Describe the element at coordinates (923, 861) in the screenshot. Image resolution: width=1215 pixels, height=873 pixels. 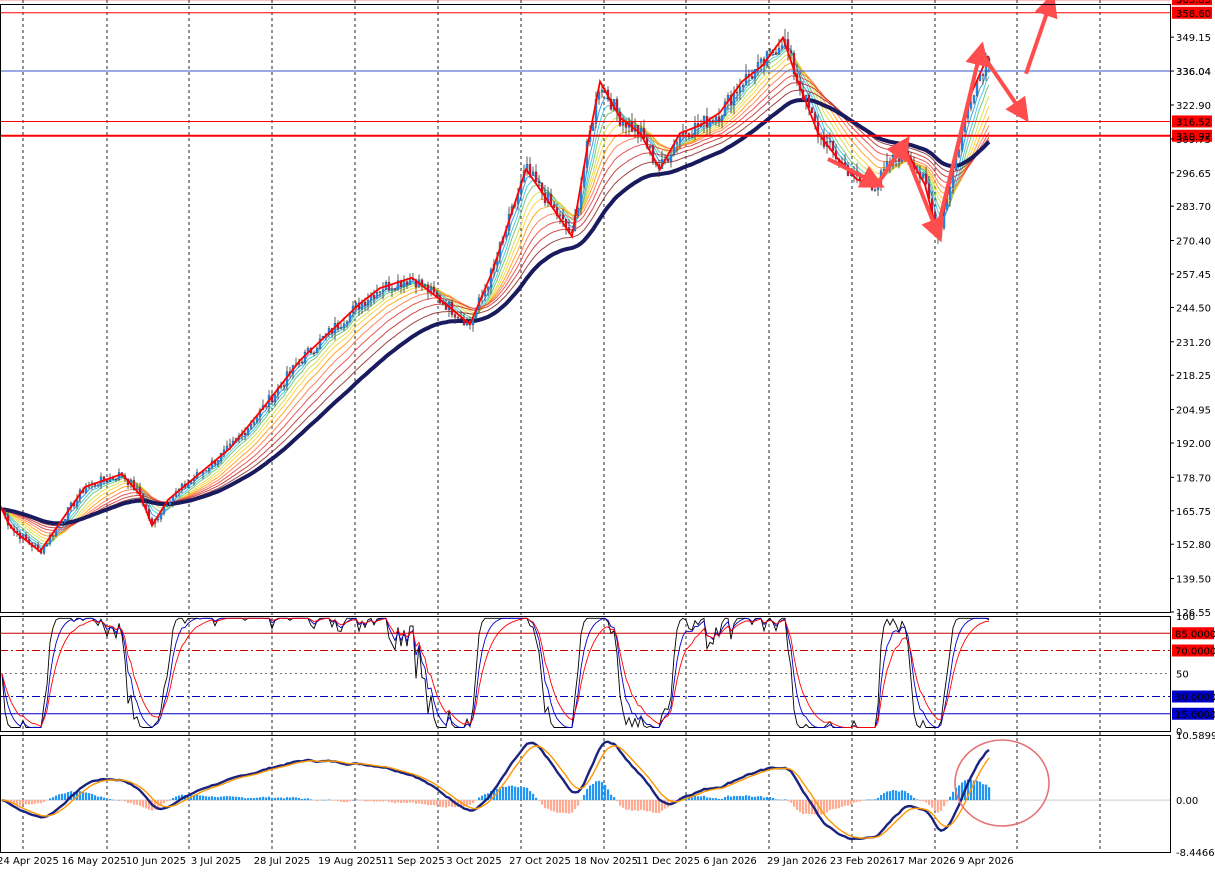
I see `x-tick-label: 17 Mar 2026` at that location.